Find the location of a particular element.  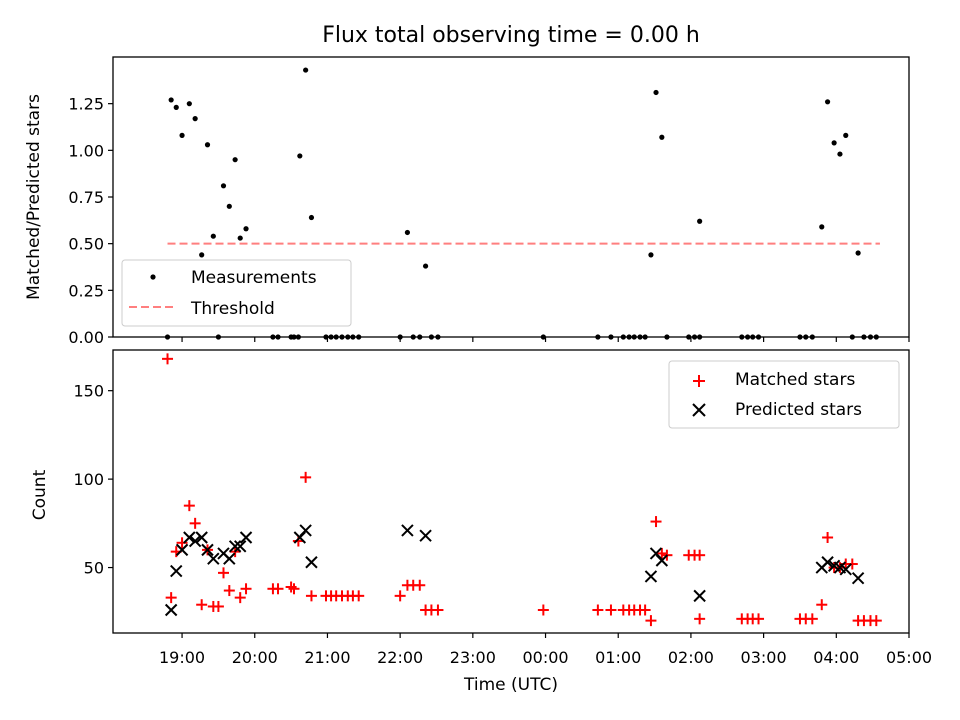

legend-predicted-marker is located at coordinates (699, 410).